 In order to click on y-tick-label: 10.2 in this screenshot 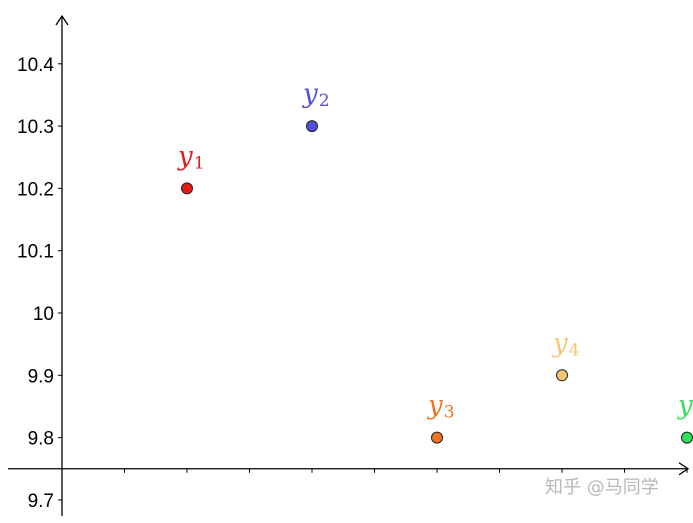, I will do `click(35, 189)`.